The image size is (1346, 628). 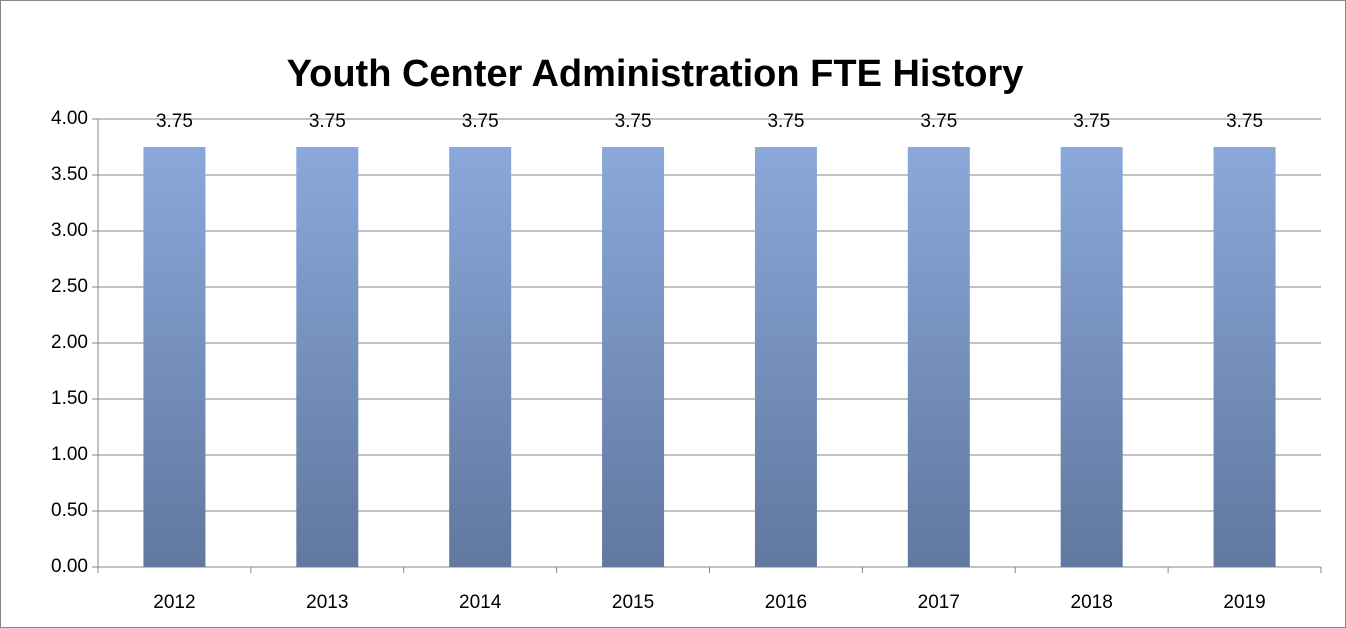 I want to click on x-tick-label: 2016, so click(x=786, y=602).